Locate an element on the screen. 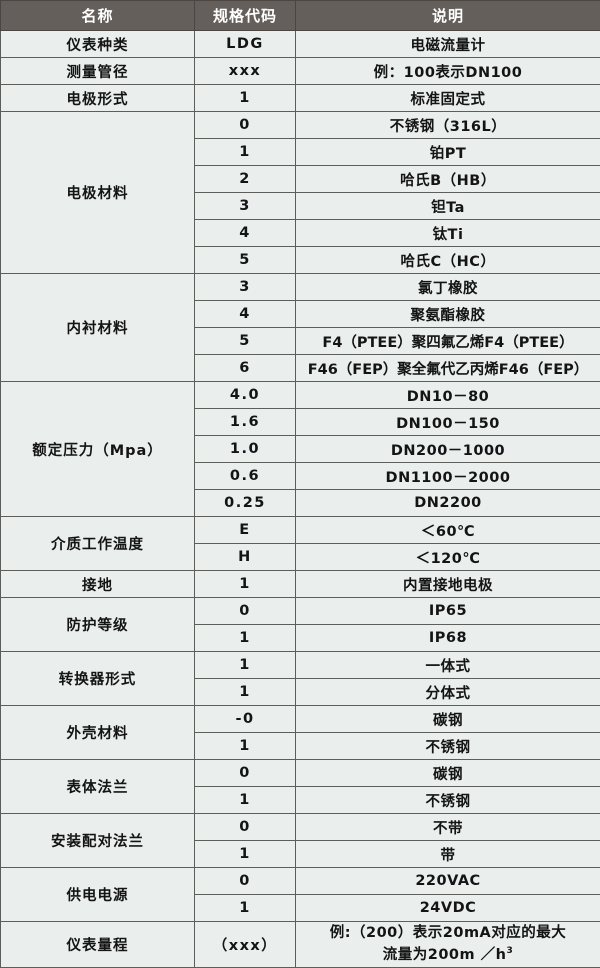 Image resolution: width=600 pixels, height=968 pixels. description-cell: 聚氨酯橡胶 is located at coordinates (448, 314).